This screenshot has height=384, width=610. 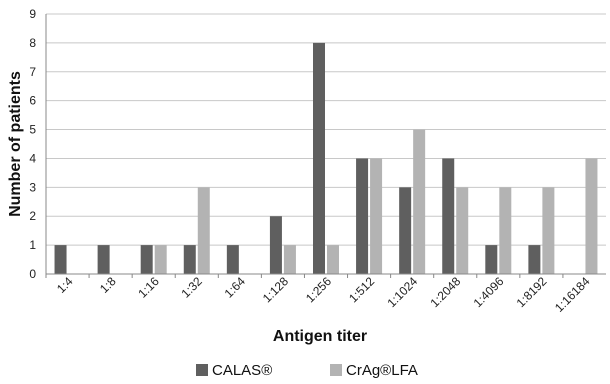 I want to click on x-tick-label: 1:4096, so click(x=489, y=292).